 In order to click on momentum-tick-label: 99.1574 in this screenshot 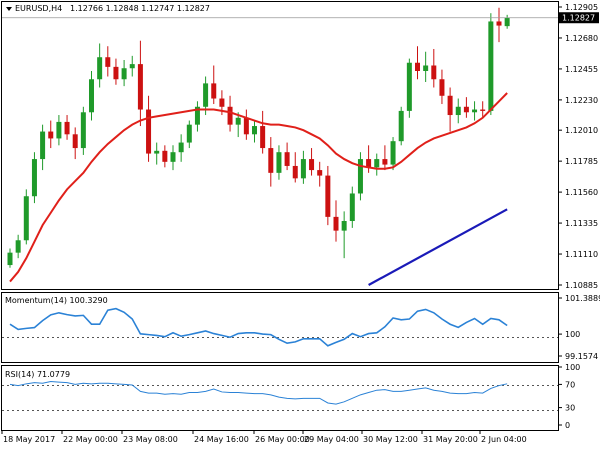, I will do `click(581, 356)`.